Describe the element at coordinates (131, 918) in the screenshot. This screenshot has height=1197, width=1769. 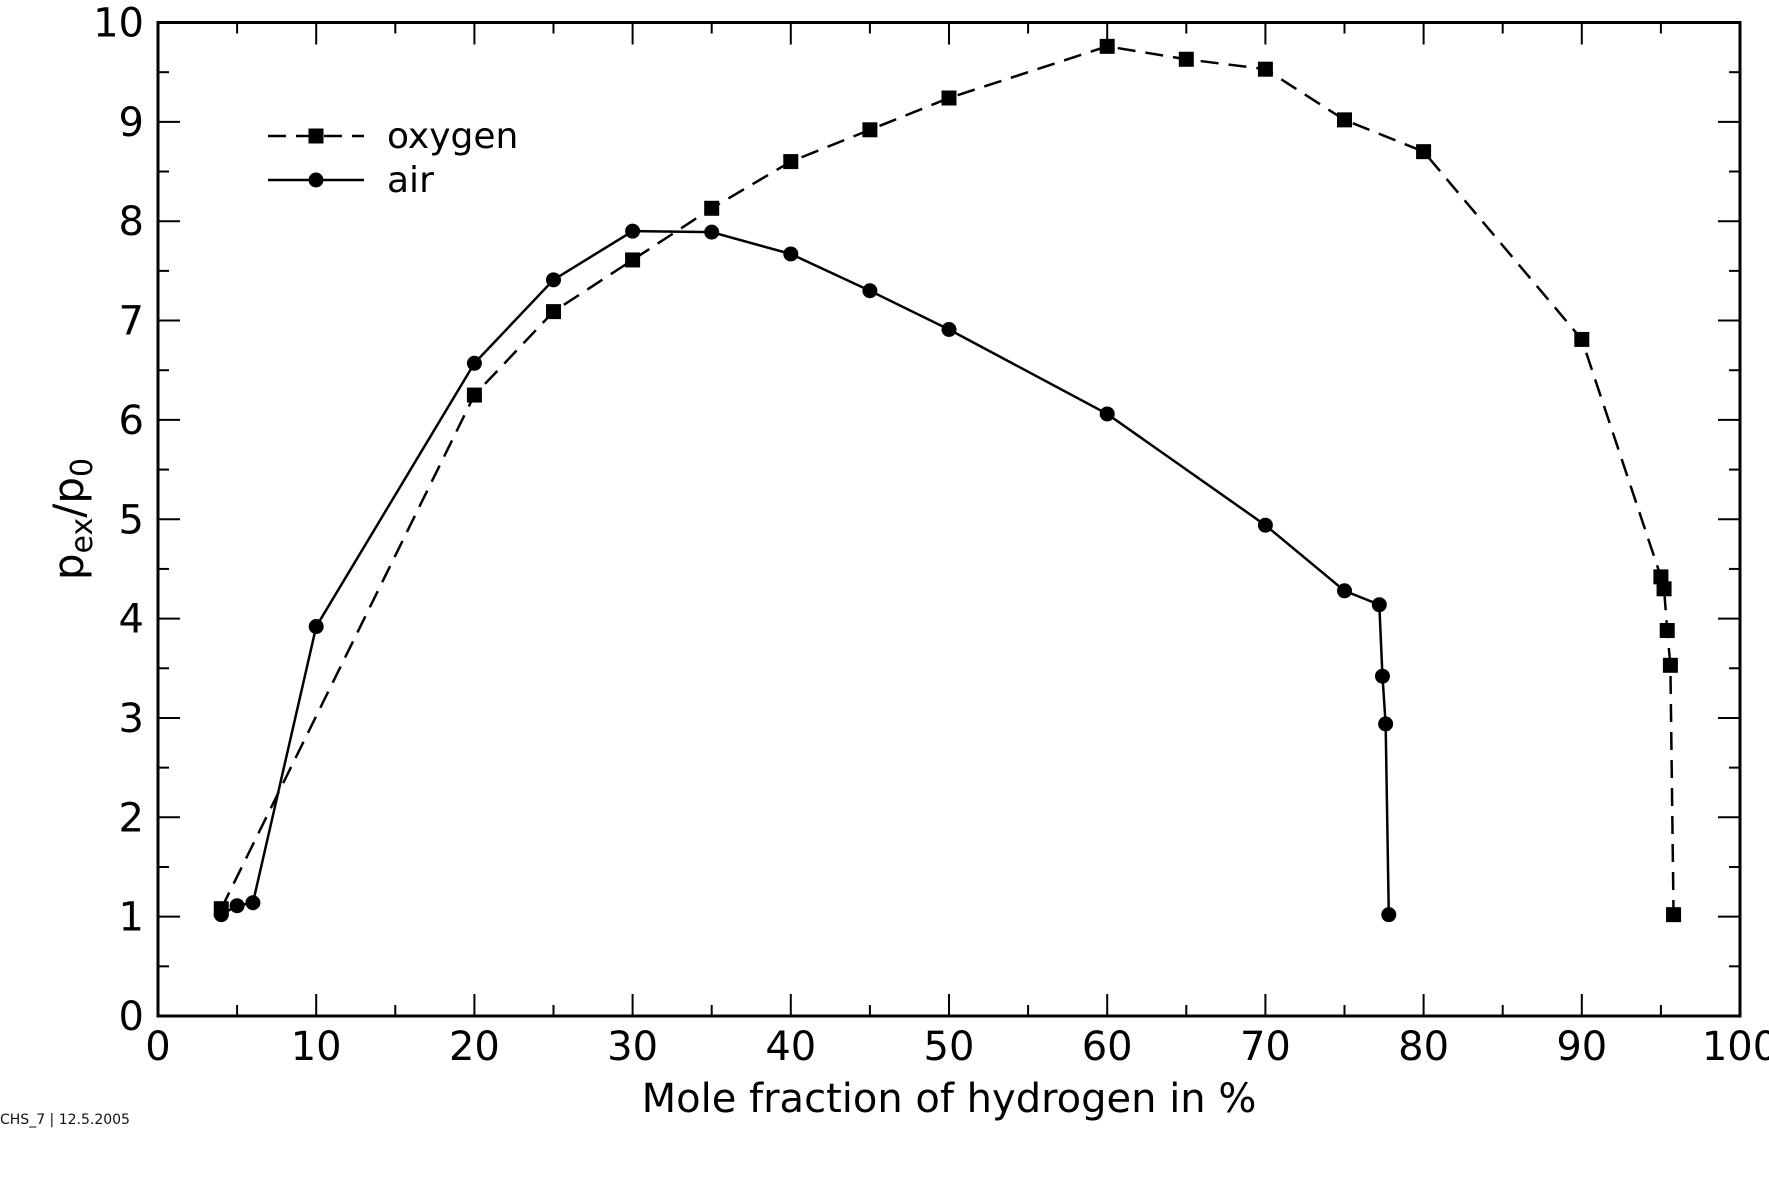
I see `y-tick-label: 1` at that location.